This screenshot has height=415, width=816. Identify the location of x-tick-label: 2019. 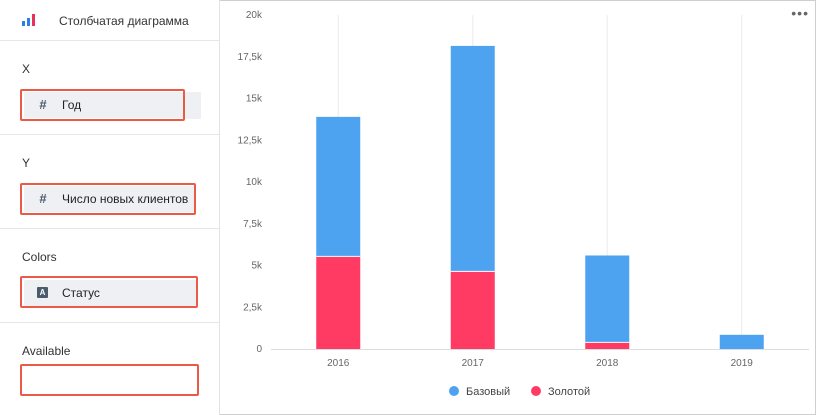
(742, 363).